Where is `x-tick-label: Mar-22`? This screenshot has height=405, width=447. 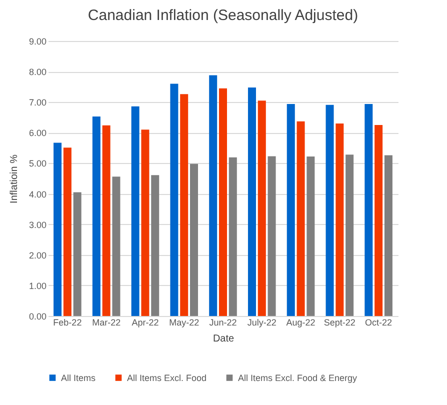
x-tick-label: Mar-22 is located at coordinates (106, 323).